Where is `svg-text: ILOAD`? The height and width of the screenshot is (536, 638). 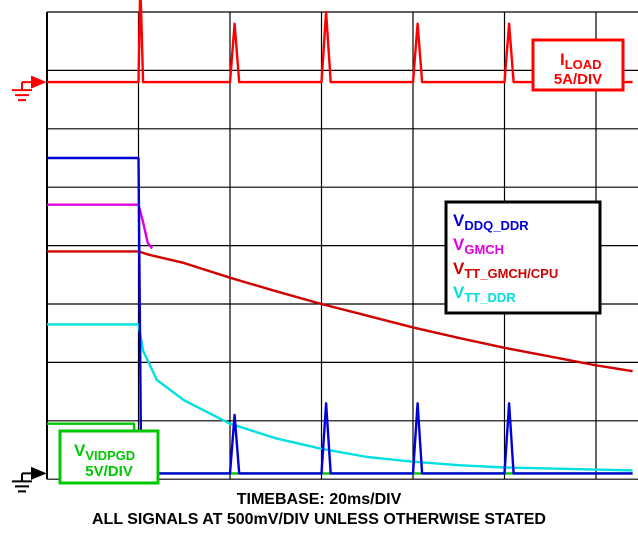 svg-text: ILOAD is located at coordinates (581, 61).